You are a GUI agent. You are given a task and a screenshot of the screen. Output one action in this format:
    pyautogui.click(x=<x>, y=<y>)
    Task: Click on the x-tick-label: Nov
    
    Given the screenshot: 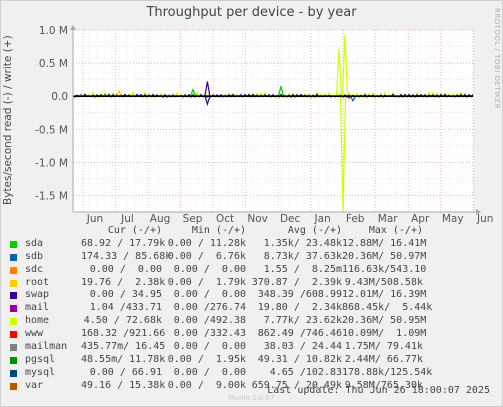 What is the action you would take?
    pyautogui.click(x=257, y=219)
    